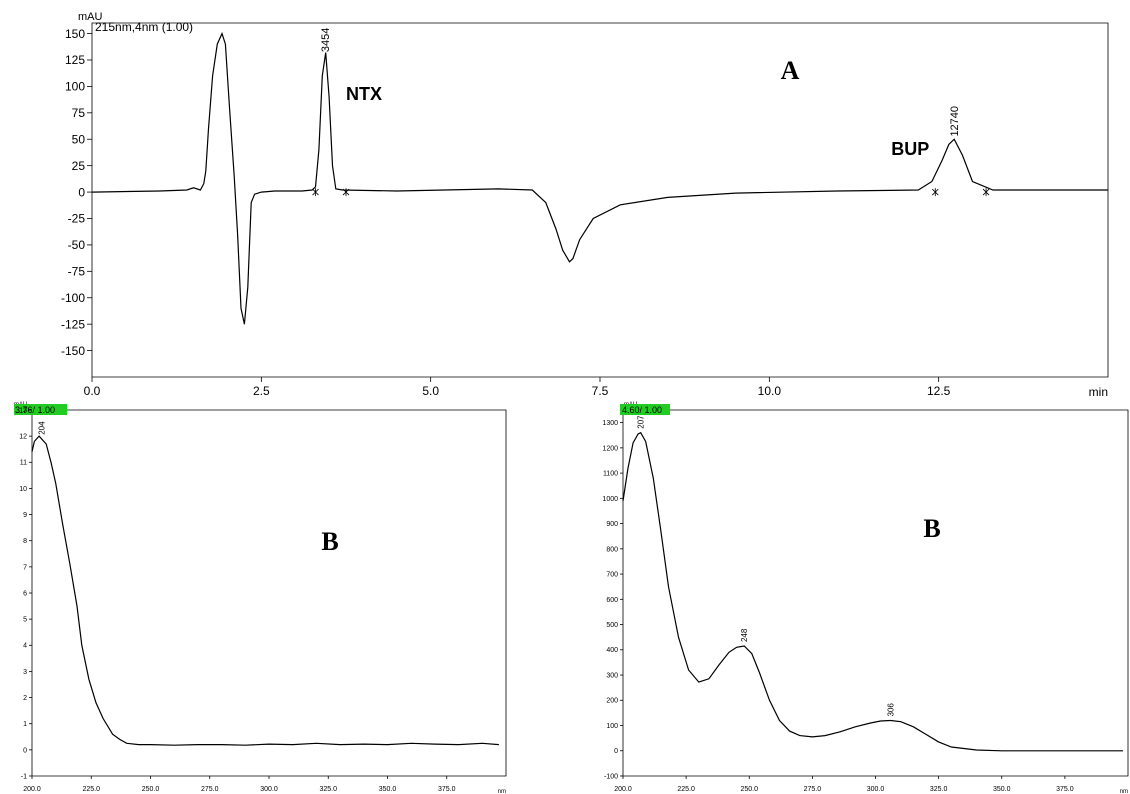  What do you see at coordinates (612, 600) in the screenshot?
I see `y-tick-label: 600` at bounding box center [612, 600].